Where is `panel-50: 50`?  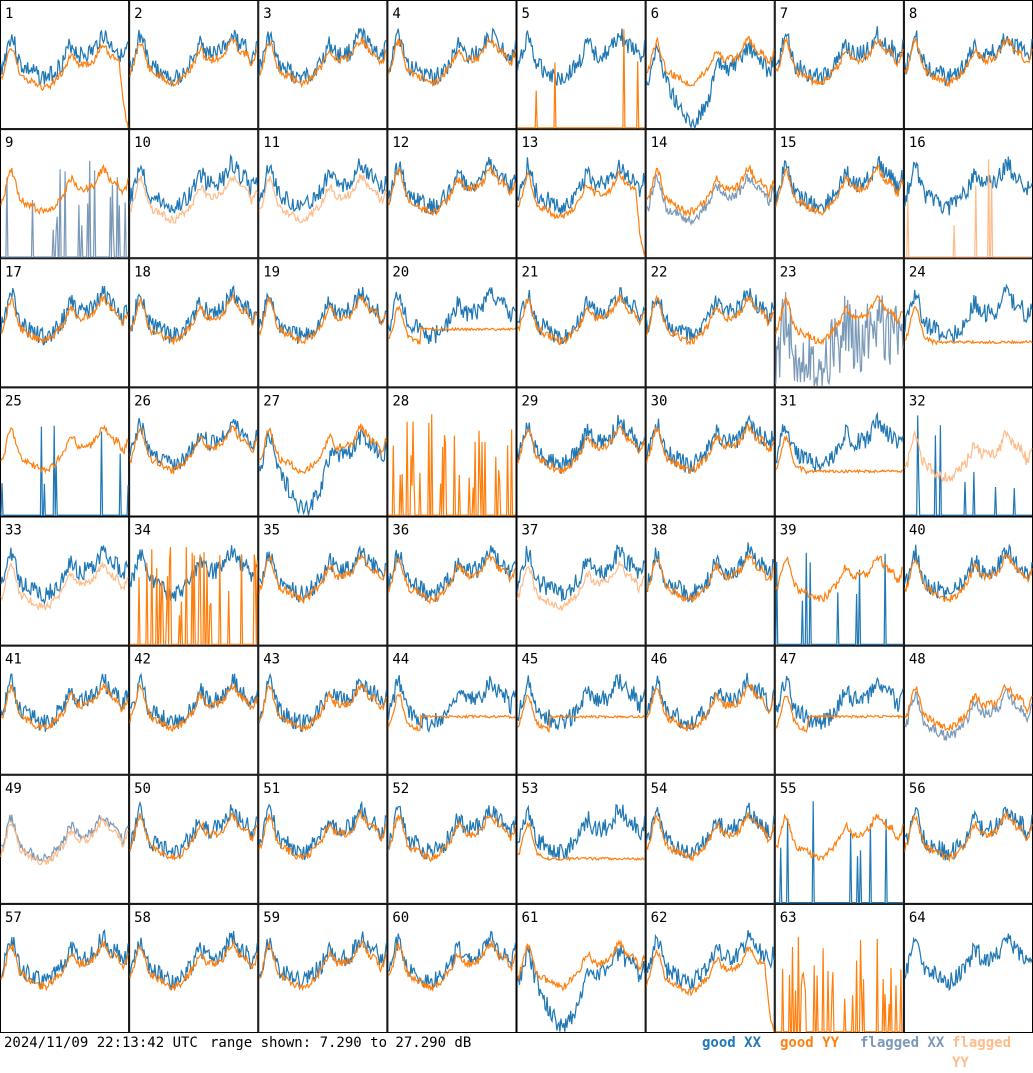 panel-50: 50 is located at coordinates (194, 839).